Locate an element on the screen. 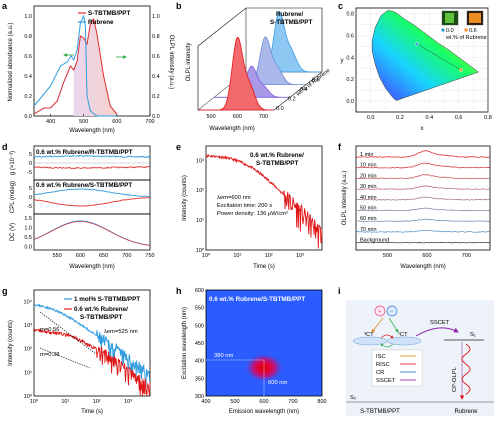 The image size is (500, 432). inset-glow-green is located at coordinates (449, 18).